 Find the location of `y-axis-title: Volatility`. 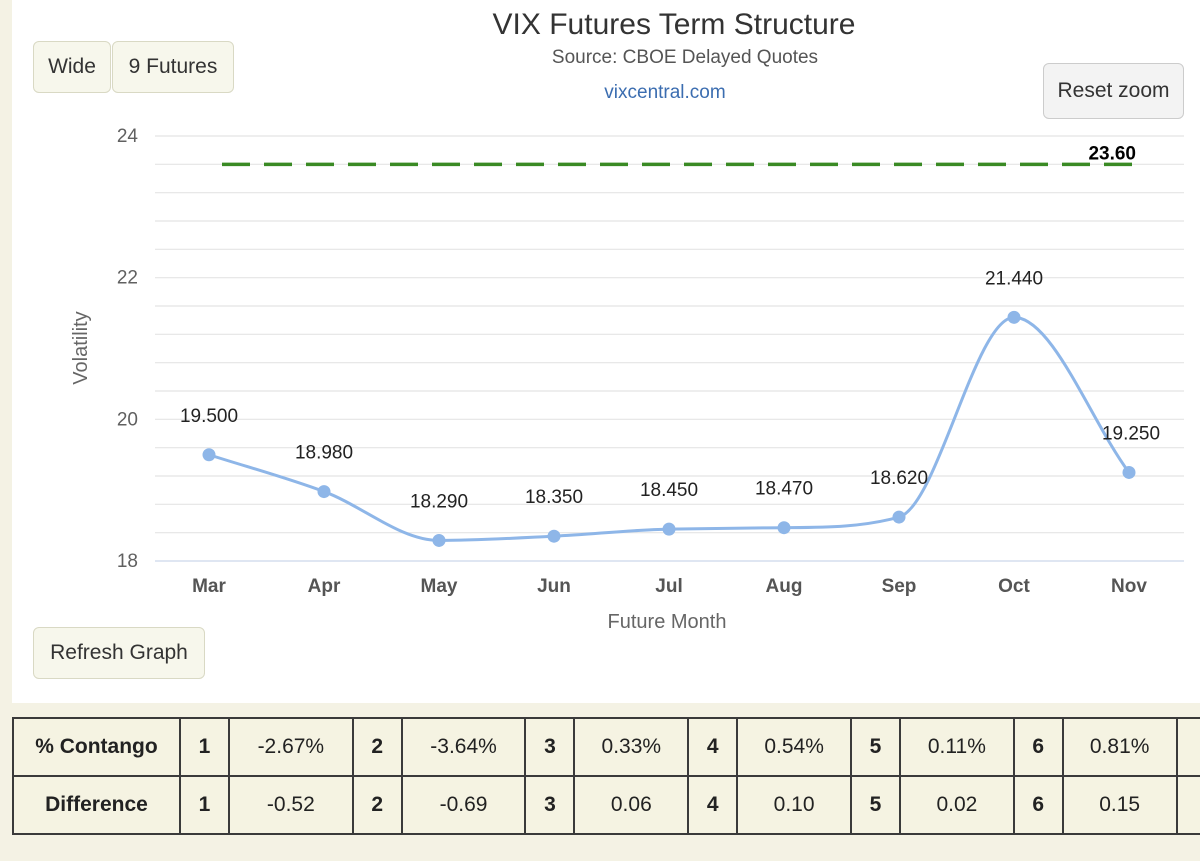

y-axis-title: Volatility is located at coordinates (81, 347).